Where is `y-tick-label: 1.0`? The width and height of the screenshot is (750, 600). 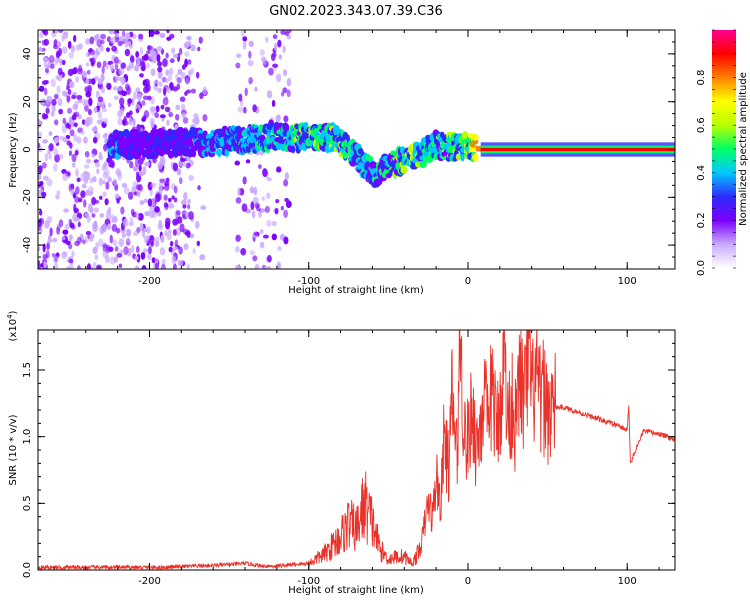 y-tick-label: 1.0 is located at coordinates (27, 437).